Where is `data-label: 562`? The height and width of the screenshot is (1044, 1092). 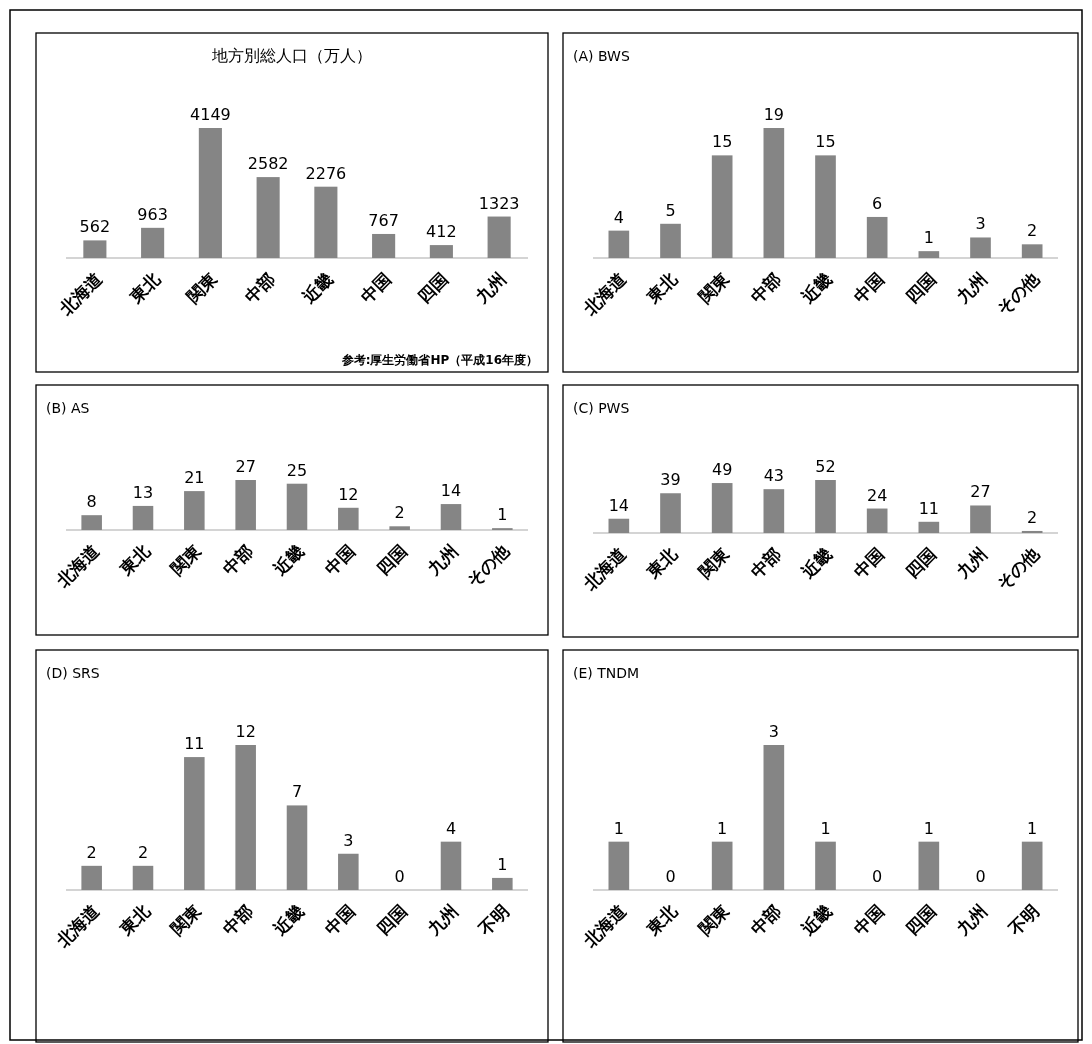 data-label: 562 is located at coordinates (95, 227).